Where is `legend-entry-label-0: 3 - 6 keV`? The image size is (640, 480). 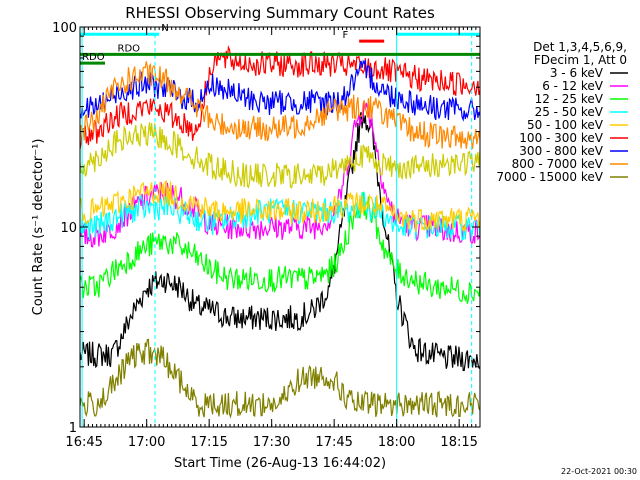 legend-entry-label-0: 3 - 6 keV is located at coordinates (577, 73).